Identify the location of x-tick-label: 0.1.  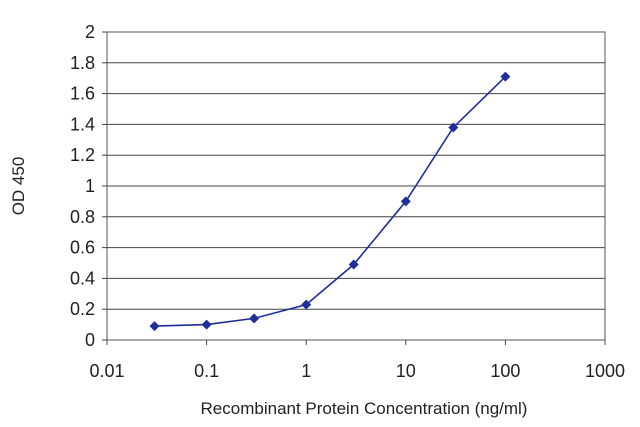
(206, 371).